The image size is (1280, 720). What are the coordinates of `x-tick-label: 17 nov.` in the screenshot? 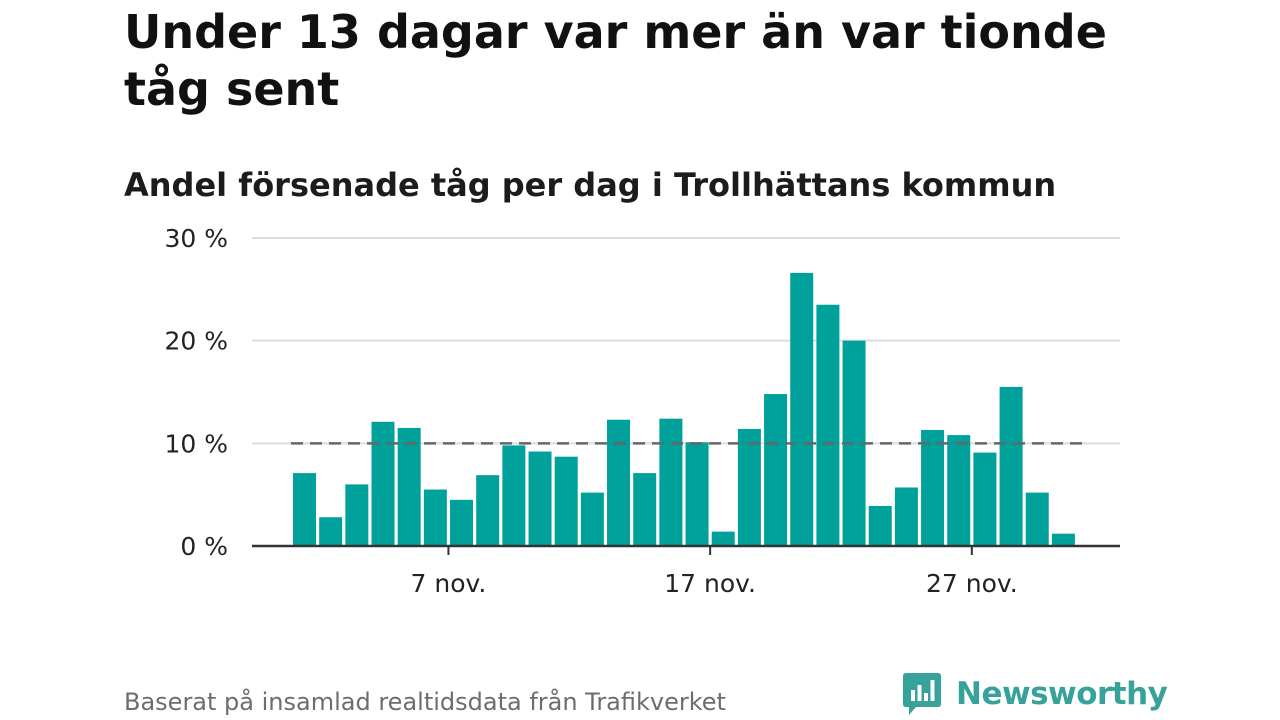 It's located at (710, 583).